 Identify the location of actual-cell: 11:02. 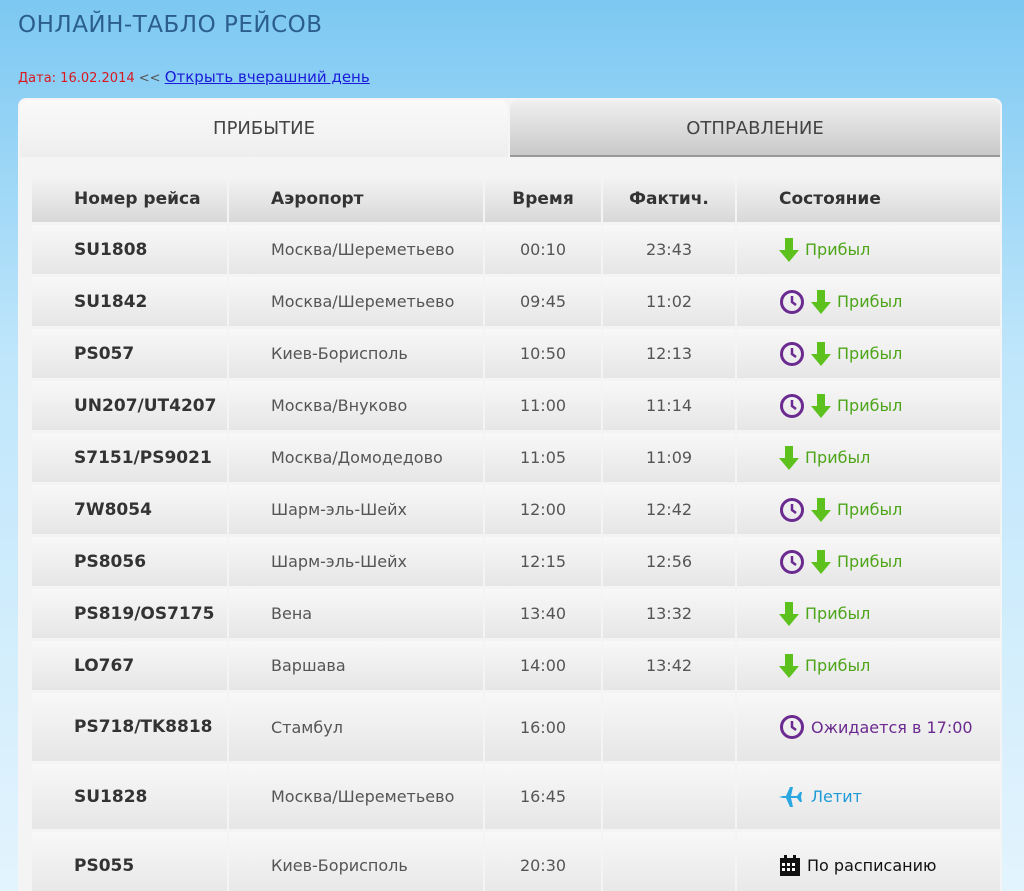
(669, 301).